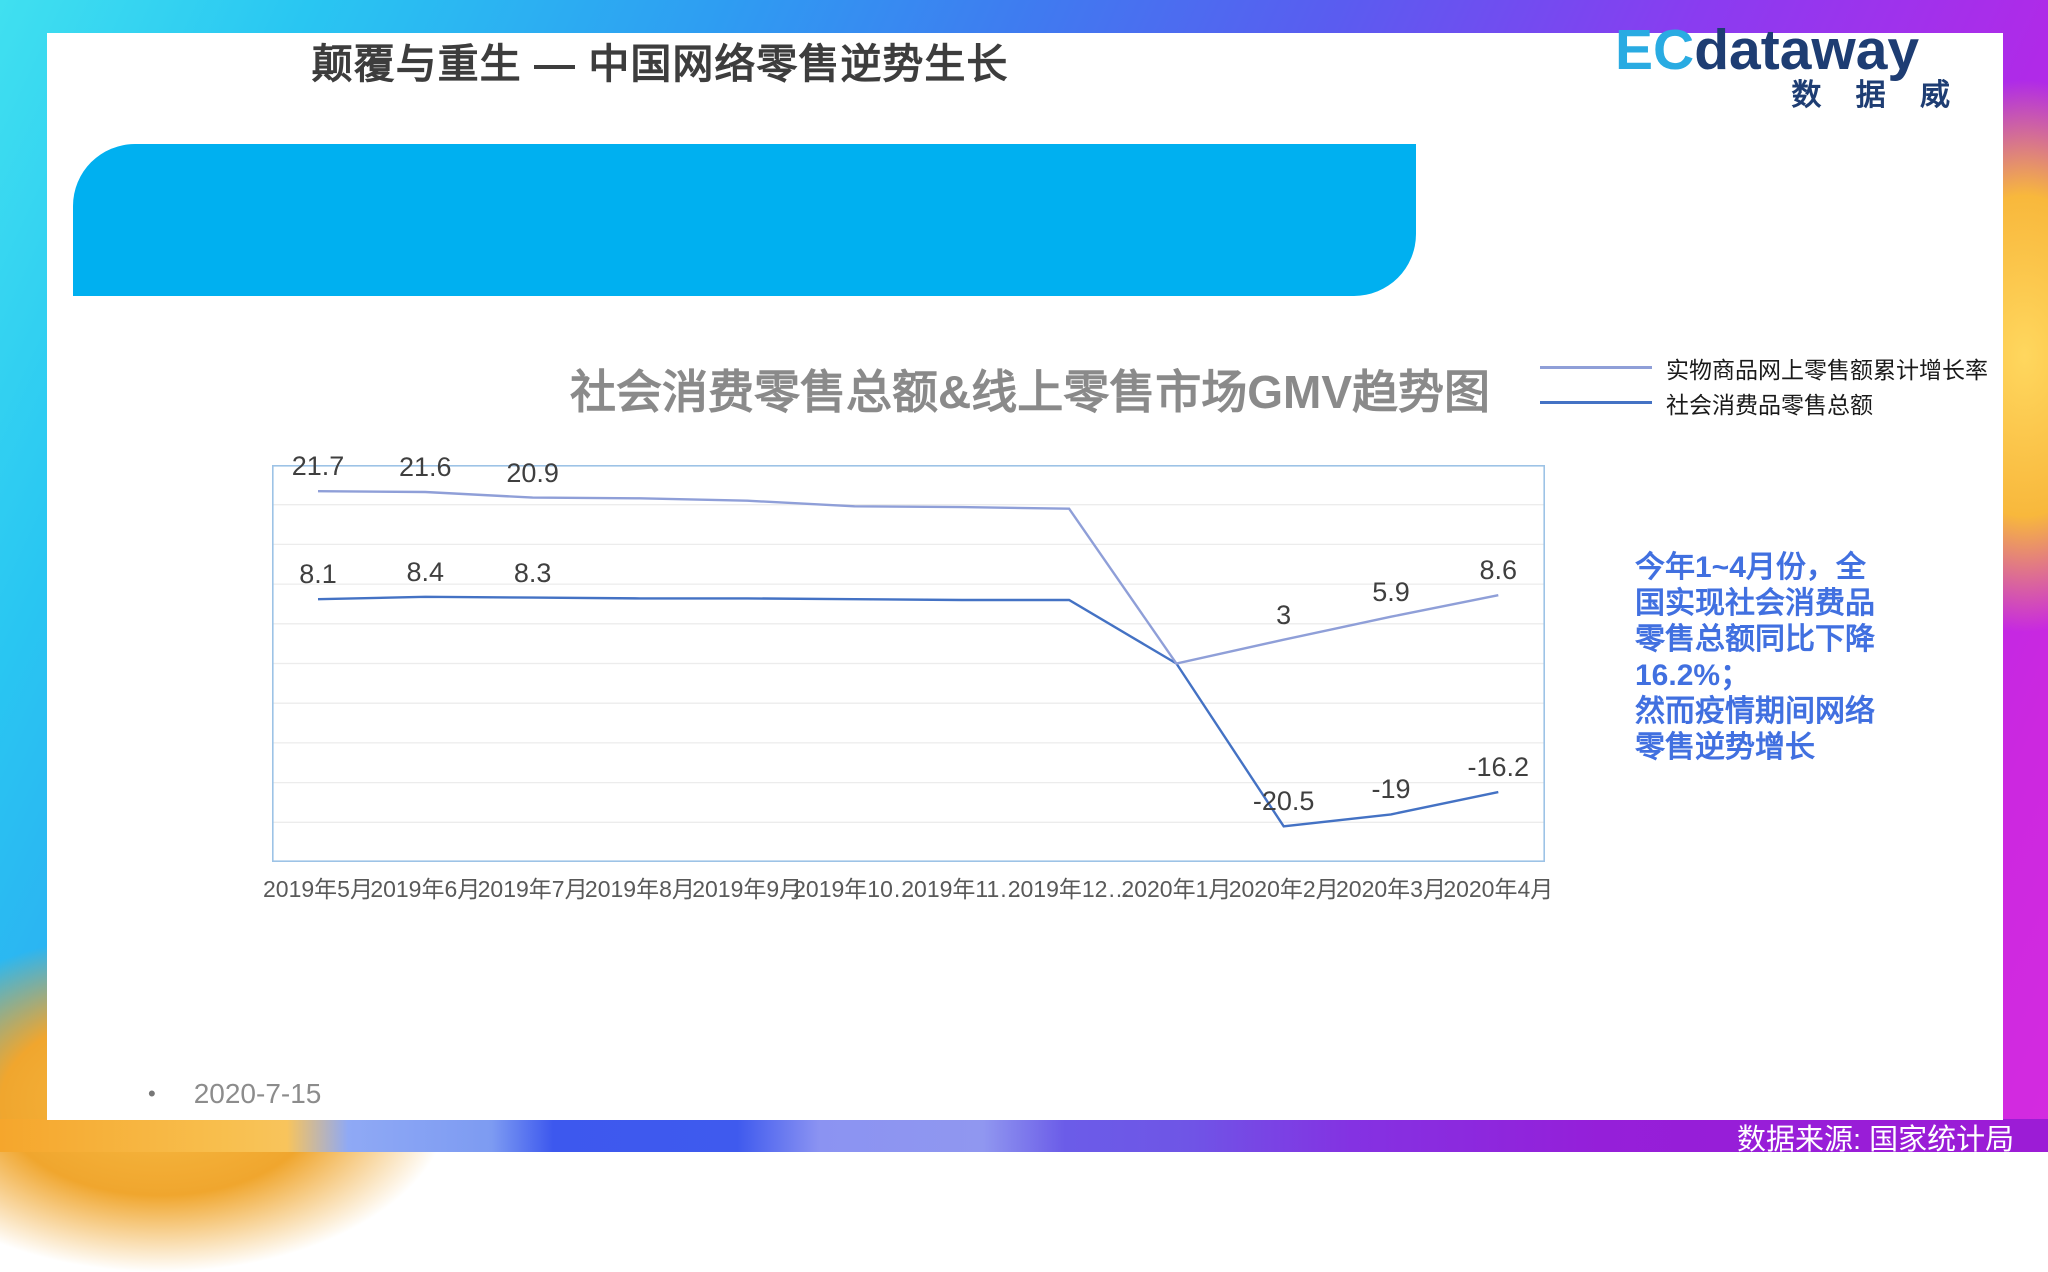 This screenshot has height=1272, width=2048. I want to click on legend-row: 社会消费品零售总额, so click(1764, 402).